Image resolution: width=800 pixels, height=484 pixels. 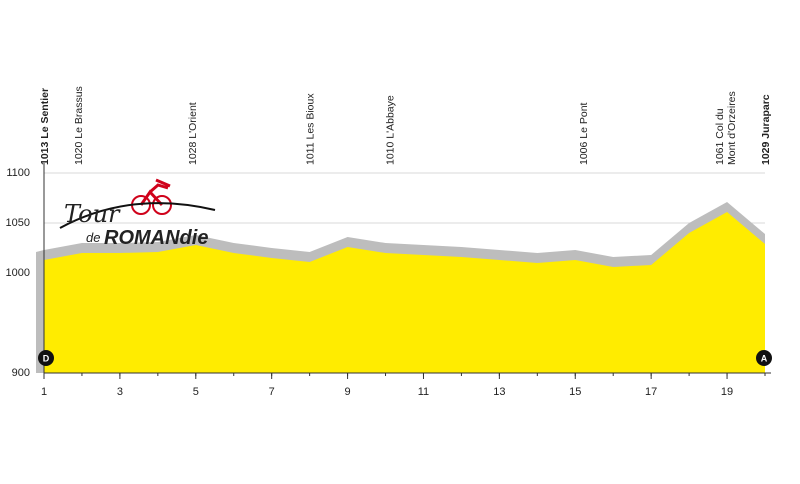 I want to click on x-tick-label: 9, so click(x=348, y=392).